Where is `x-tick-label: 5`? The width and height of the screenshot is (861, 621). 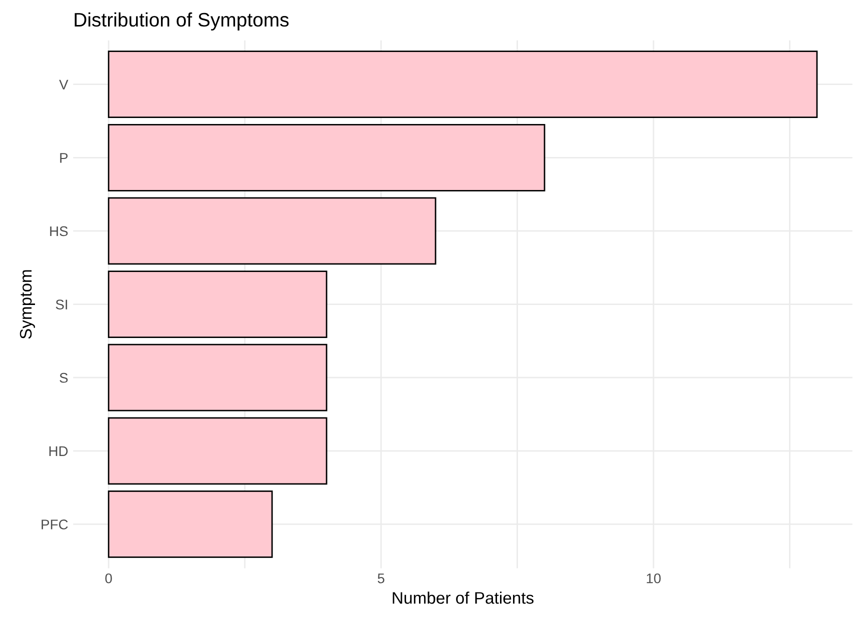 x-tick-label: 5 is located at coordinates (381, 579).